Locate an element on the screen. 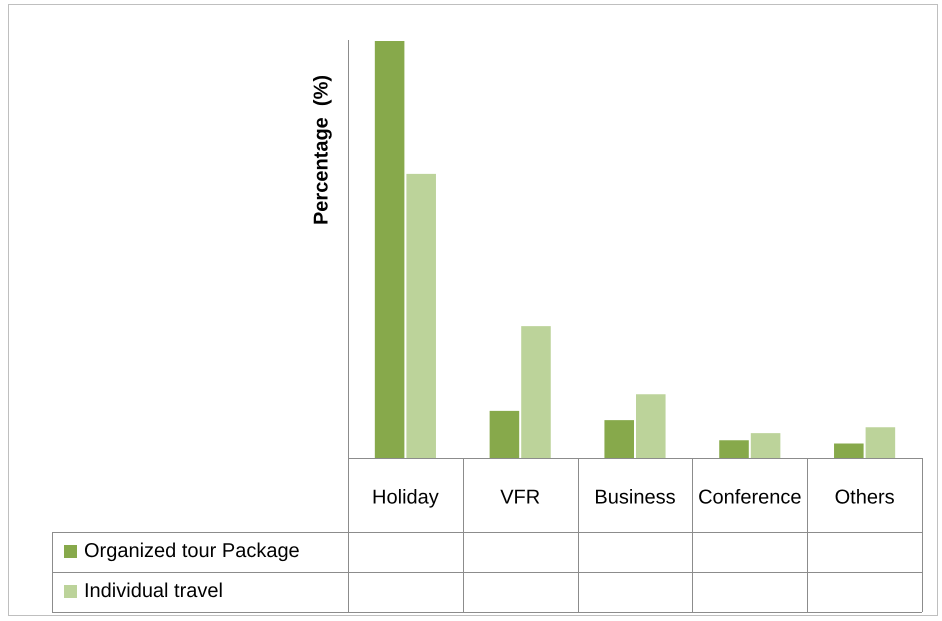 The image size is (942, 621). y-axis-title: Percentage (%) is located at coordinates (322, 150).